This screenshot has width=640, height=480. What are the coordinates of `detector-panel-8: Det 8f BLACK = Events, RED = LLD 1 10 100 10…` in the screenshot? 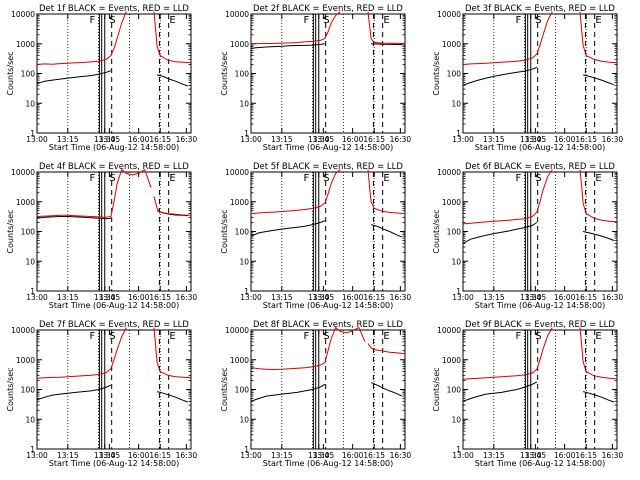 It's located at (315, 394).